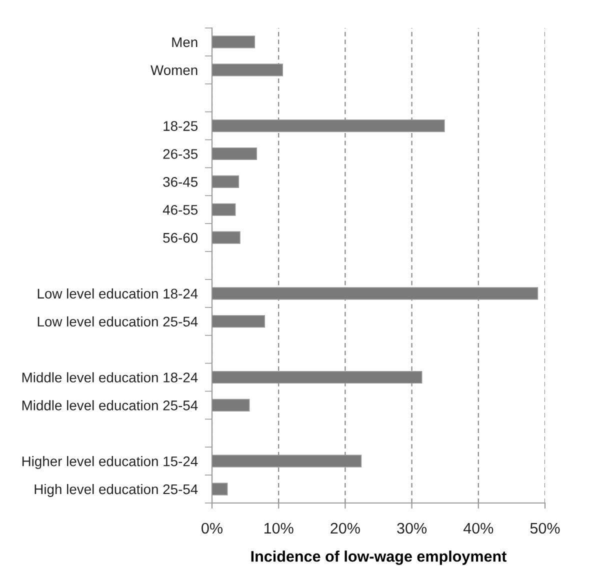 This screenshot has height=566, width=598. What do you see at coordinates (478, 528) in the screenshot?
I see `x-tick-label: 40%` at bounding box center [478, 528].